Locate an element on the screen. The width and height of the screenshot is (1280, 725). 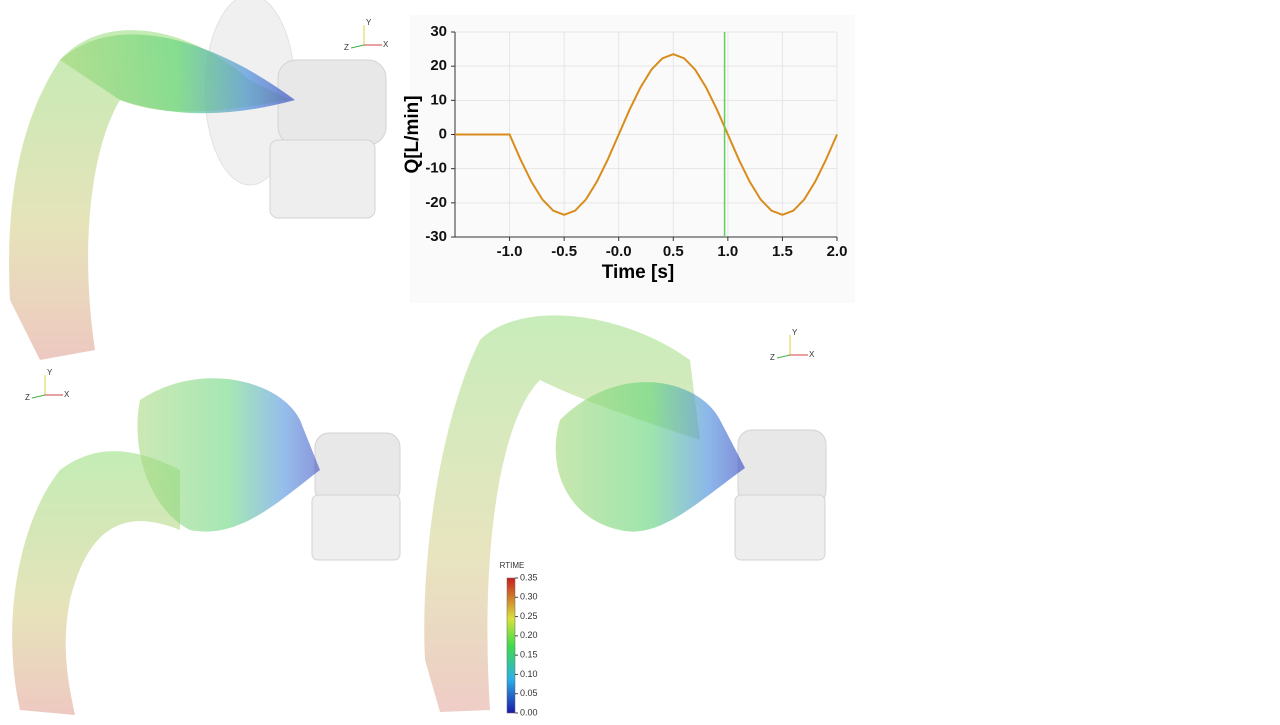
y-tick-label: 30 is located at coordinates (438, 31).